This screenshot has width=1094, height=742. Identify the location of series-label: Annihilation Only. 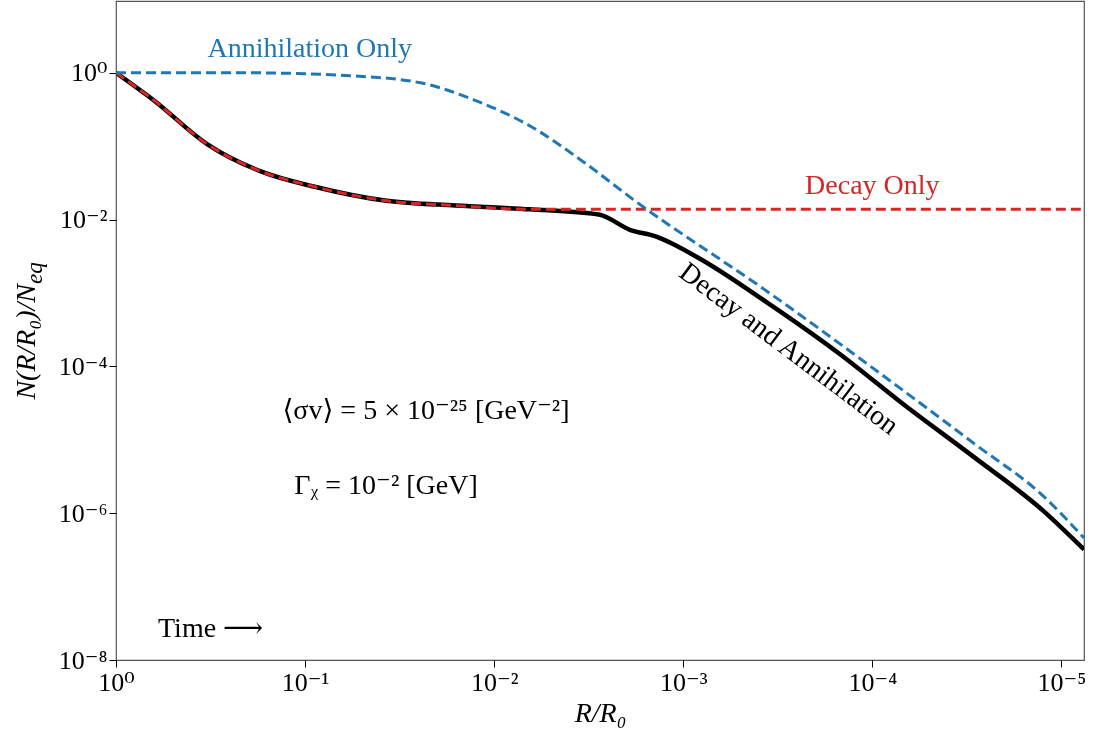
(310, 47).